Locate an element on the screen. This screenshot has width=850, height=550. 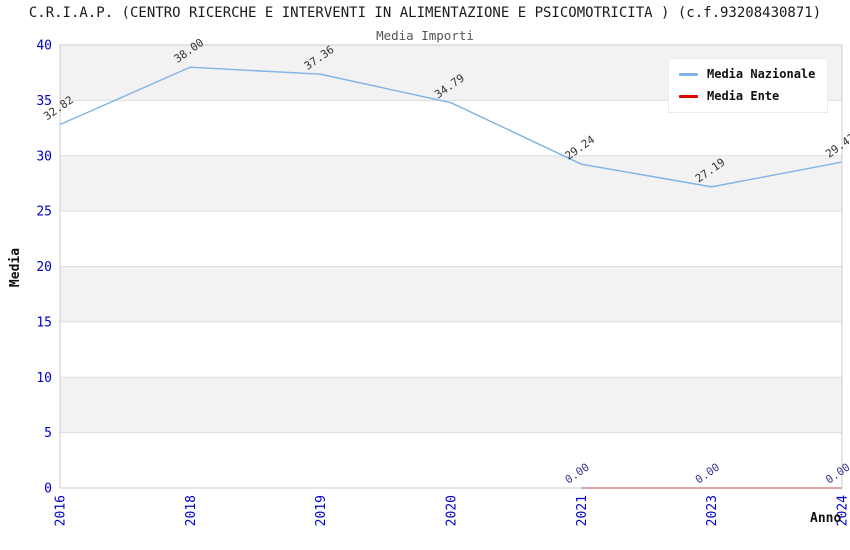
y-tick-label: 0 is located at coordinates (48, 489).